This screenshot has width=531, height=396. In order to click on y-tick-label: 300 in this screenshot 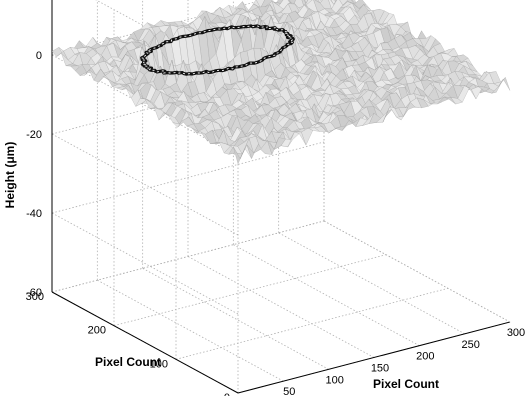, I will do `click(35, 297)`.